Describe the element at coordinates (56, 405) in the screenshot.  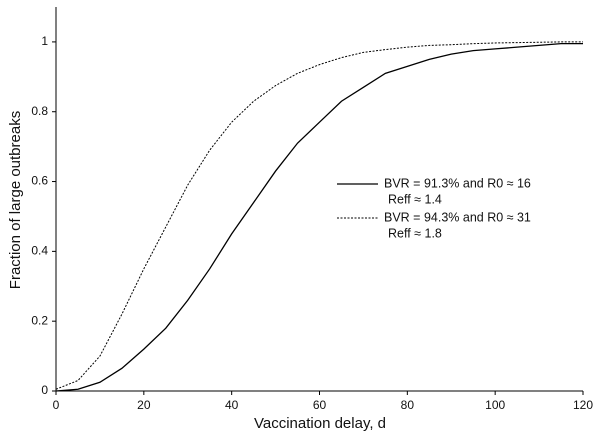
I see `x-tick-label: 0` at that location.